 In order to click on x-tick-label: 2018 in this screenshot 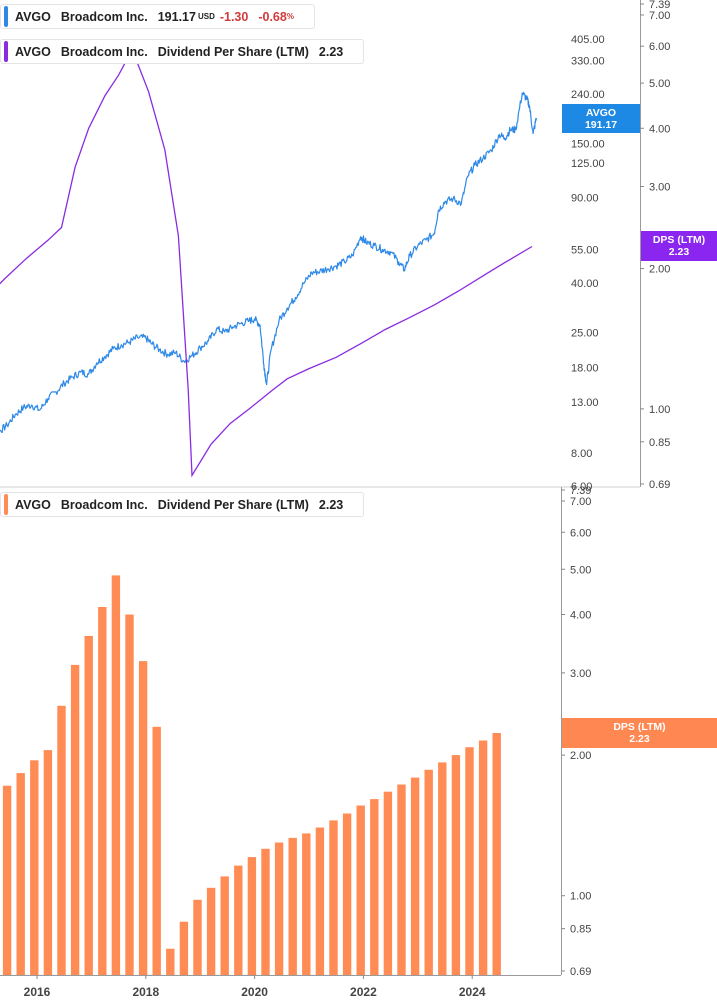, I will do `click(145, 992)`.